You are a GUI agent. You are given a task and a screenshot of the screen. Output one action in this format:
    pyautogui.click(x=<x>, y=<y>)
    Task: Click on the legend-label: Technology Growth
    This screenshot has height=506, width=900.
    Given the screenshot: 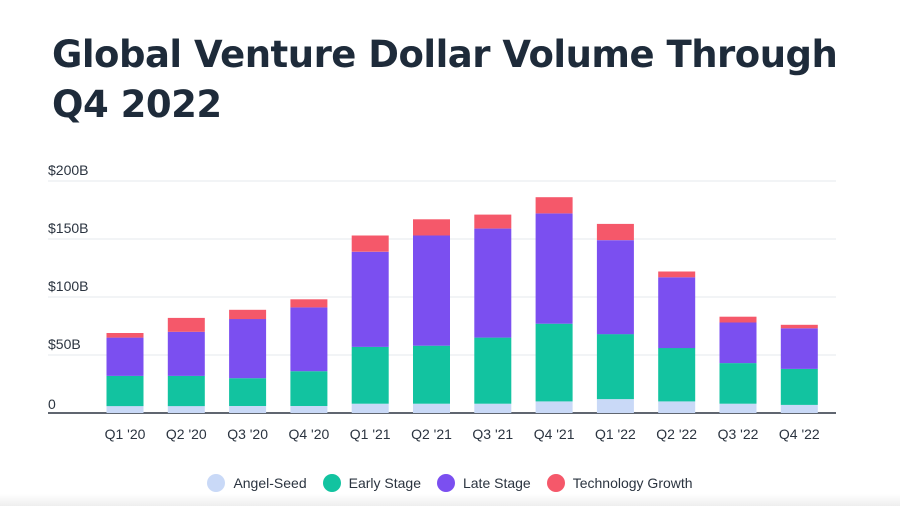 What is the action you would take?
    pyautogui.click(x=632, y=483)
    